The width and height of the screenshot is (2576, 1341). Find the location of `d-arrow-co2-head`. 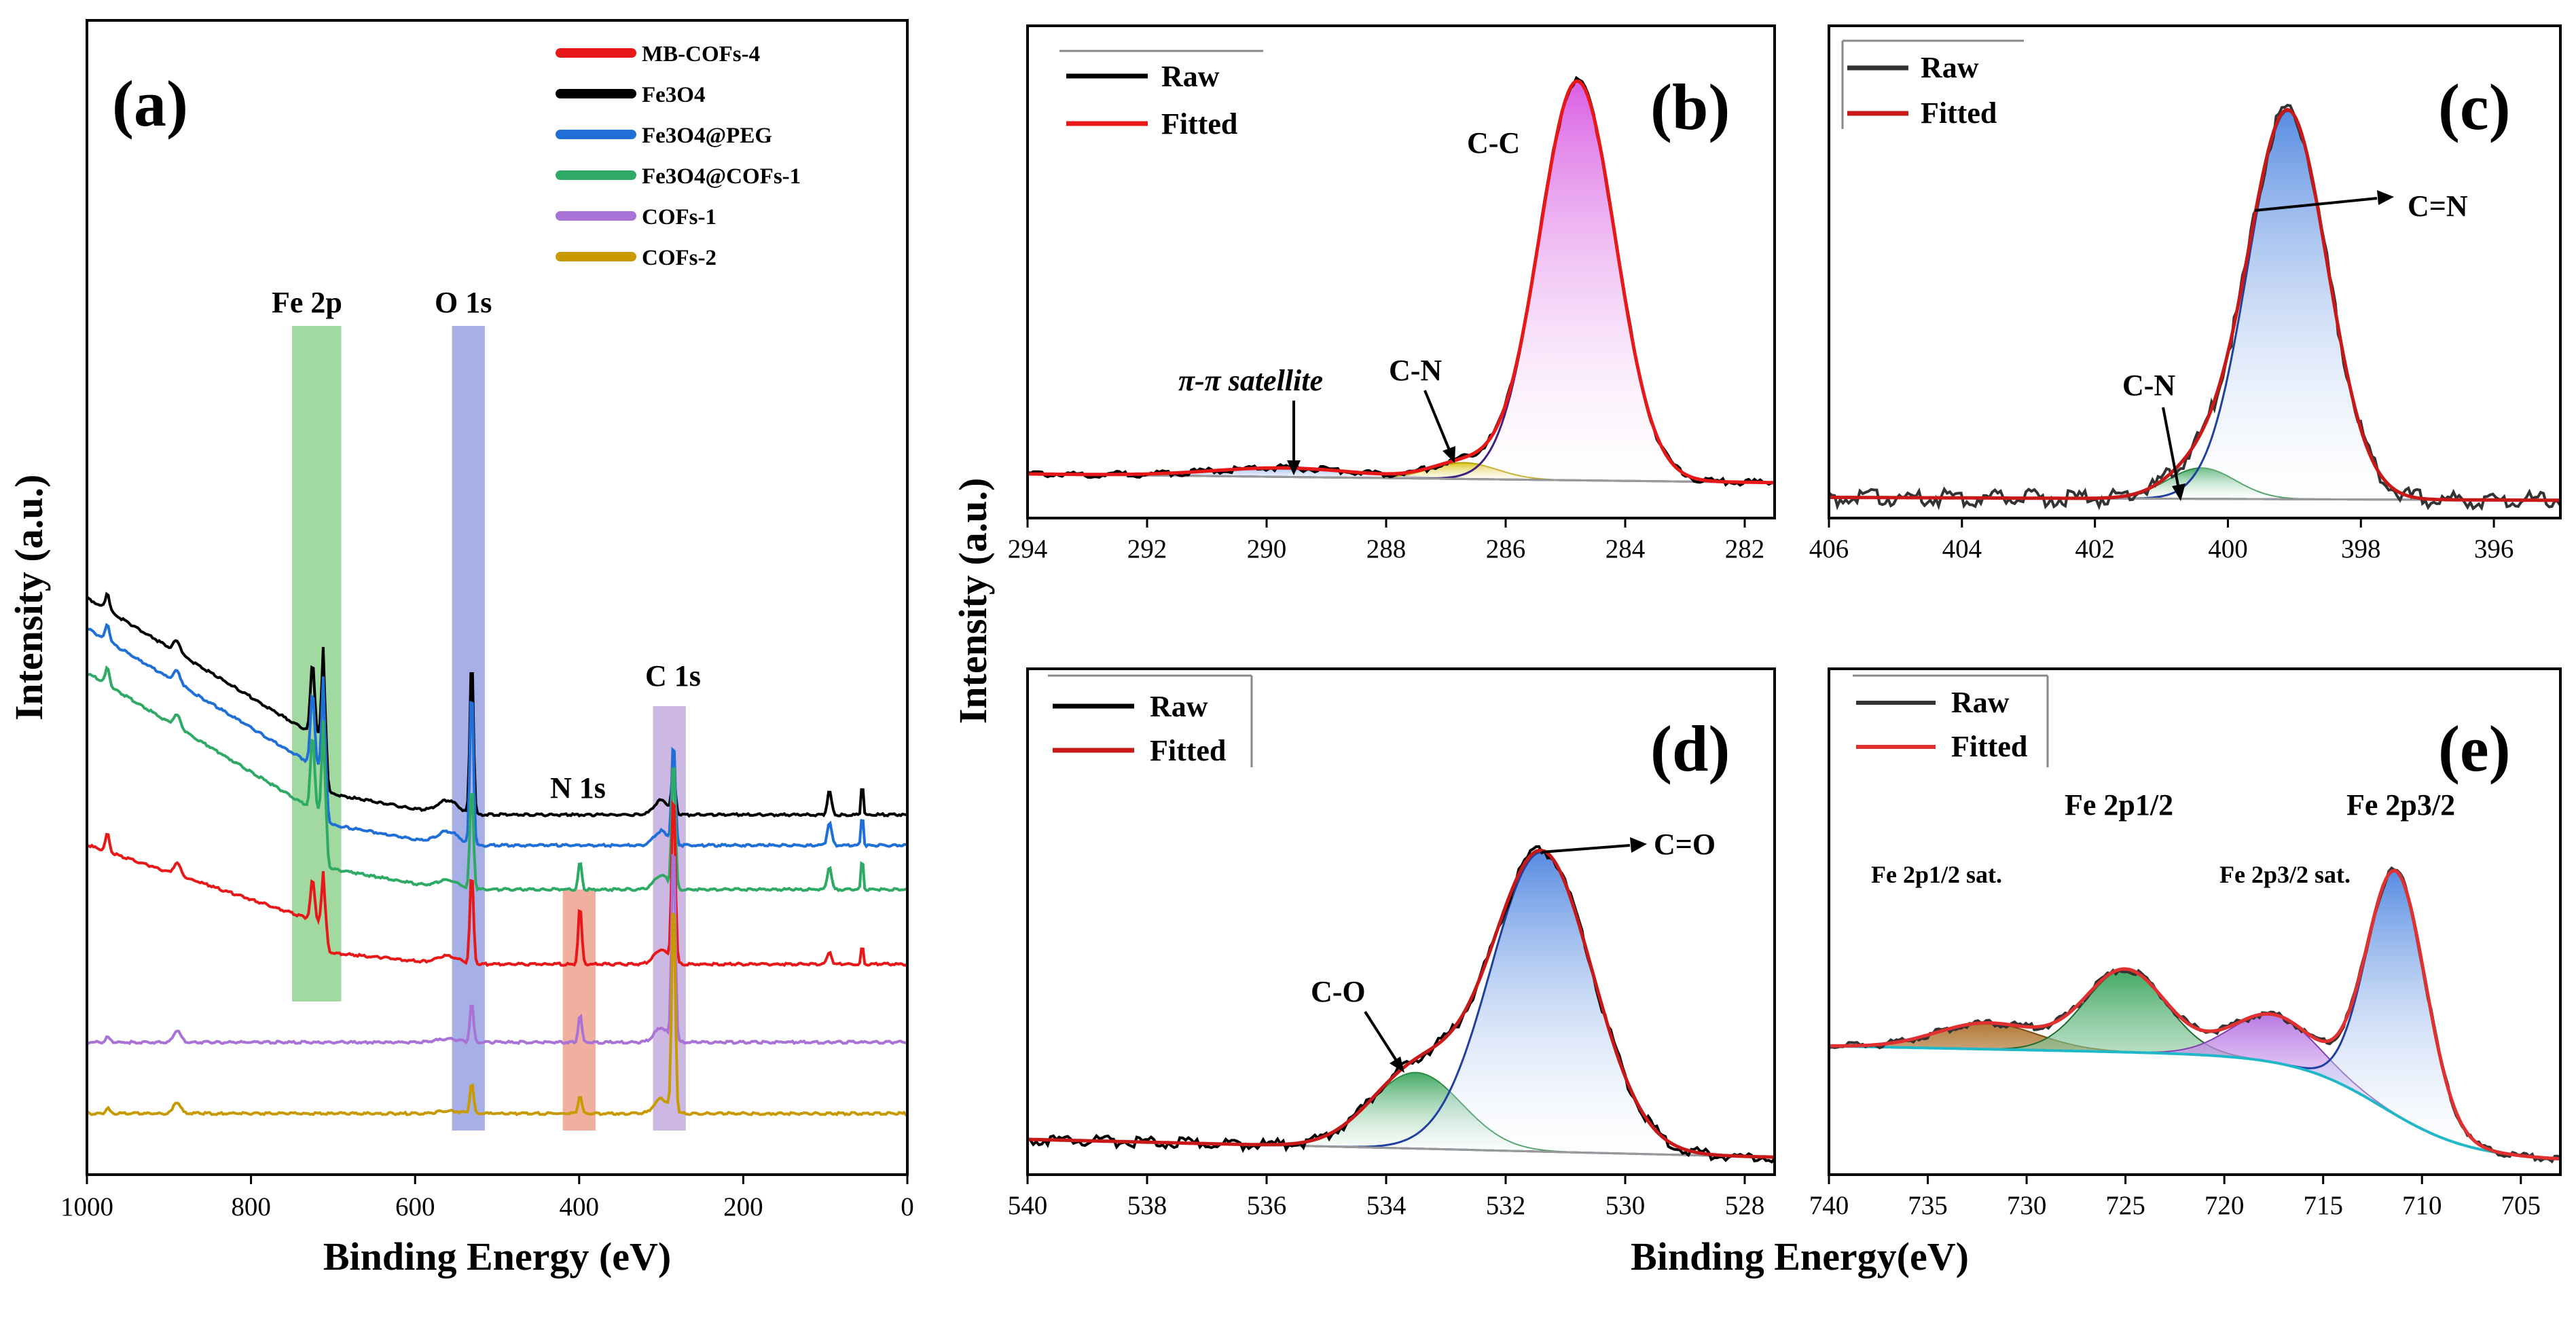

d-arrow-co2-head is located at coordinates (1397, 1065).